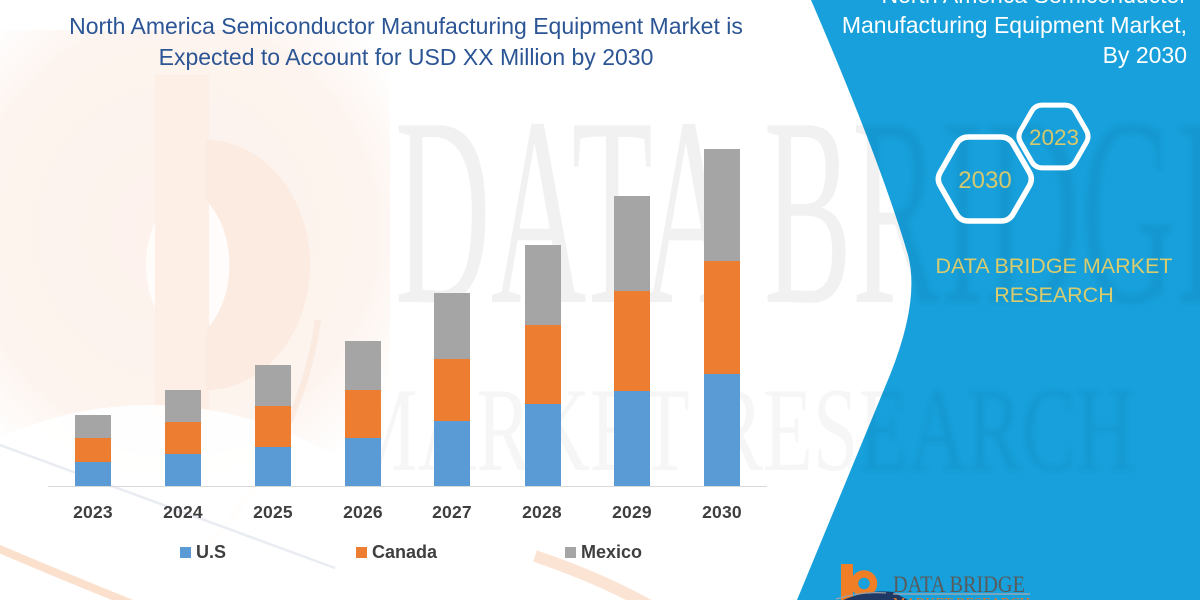 The width and height of the screenshot is (1200, 600). What do you see at coordinates (961, 598) in the screenshot?
I see `svg-text: MARKET RESEARCH` at bounding box center [961, 598].